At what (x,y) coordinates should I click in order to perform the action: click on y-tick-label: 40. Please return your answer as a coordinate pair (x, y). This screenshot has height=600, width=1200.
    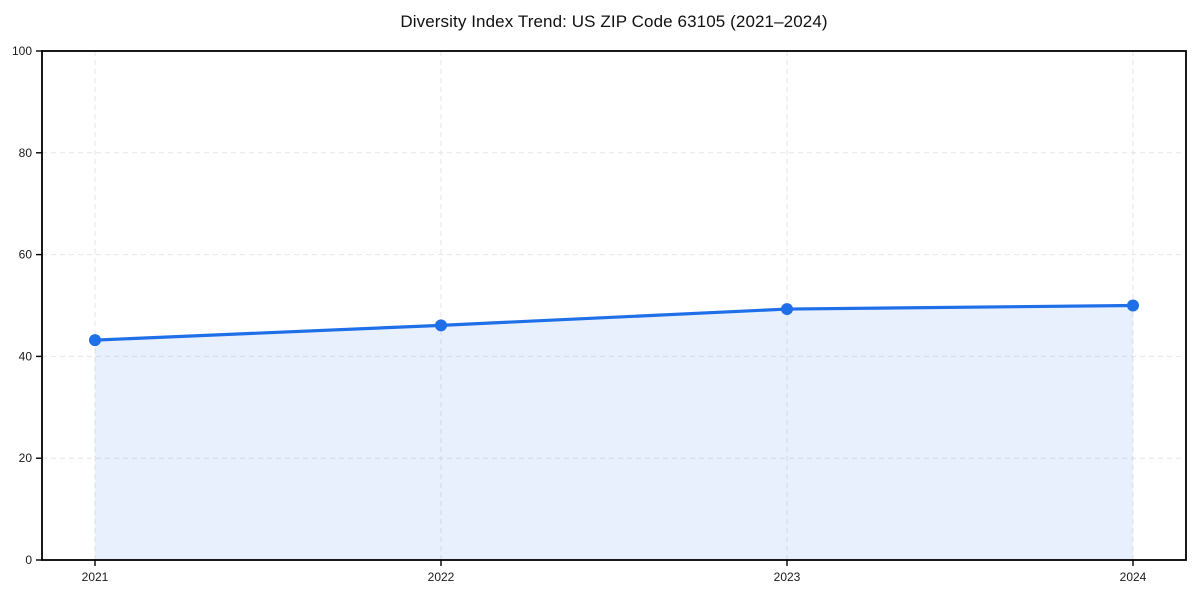
    Looking at the image, I should click on (26, 356).